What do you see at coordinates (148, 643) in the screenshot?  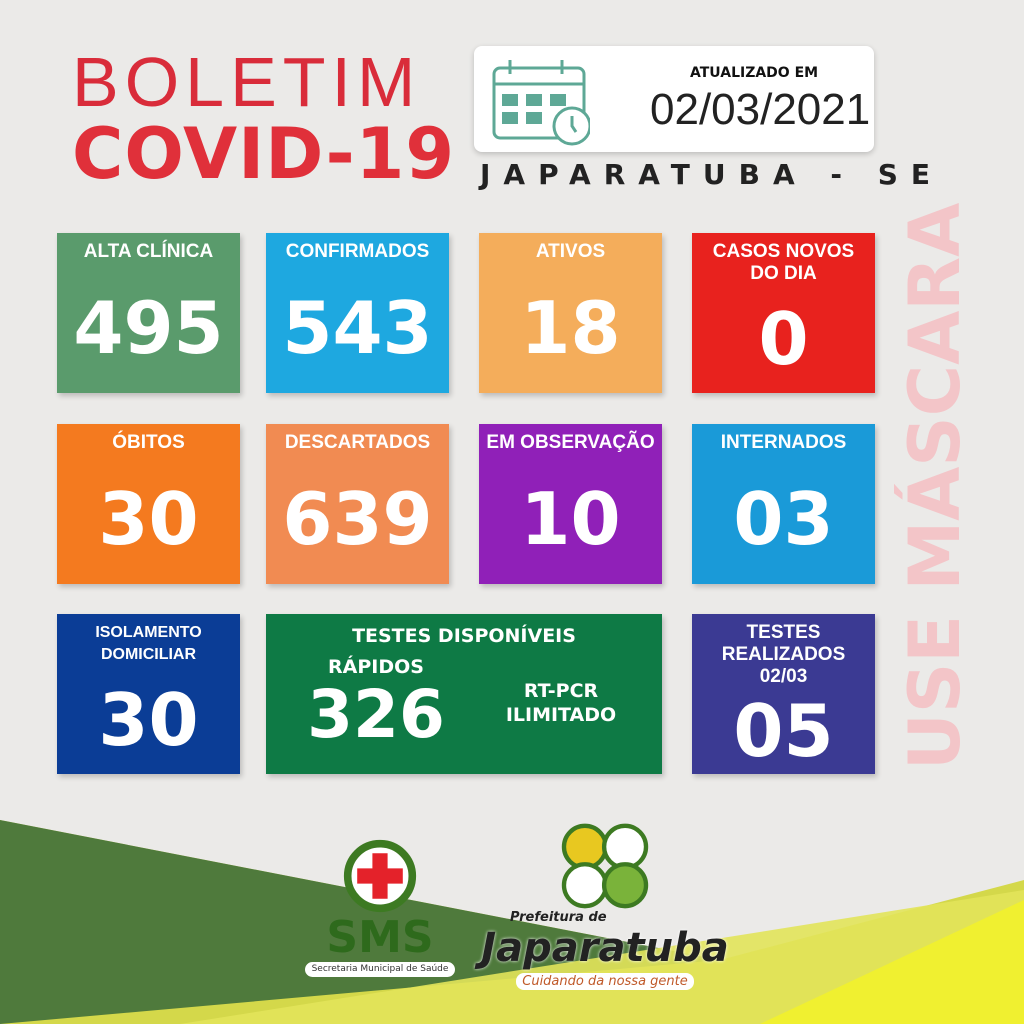 I see `card-label: ISOLAMENTO DOMICILIAR` at bounding box center [148, 643].